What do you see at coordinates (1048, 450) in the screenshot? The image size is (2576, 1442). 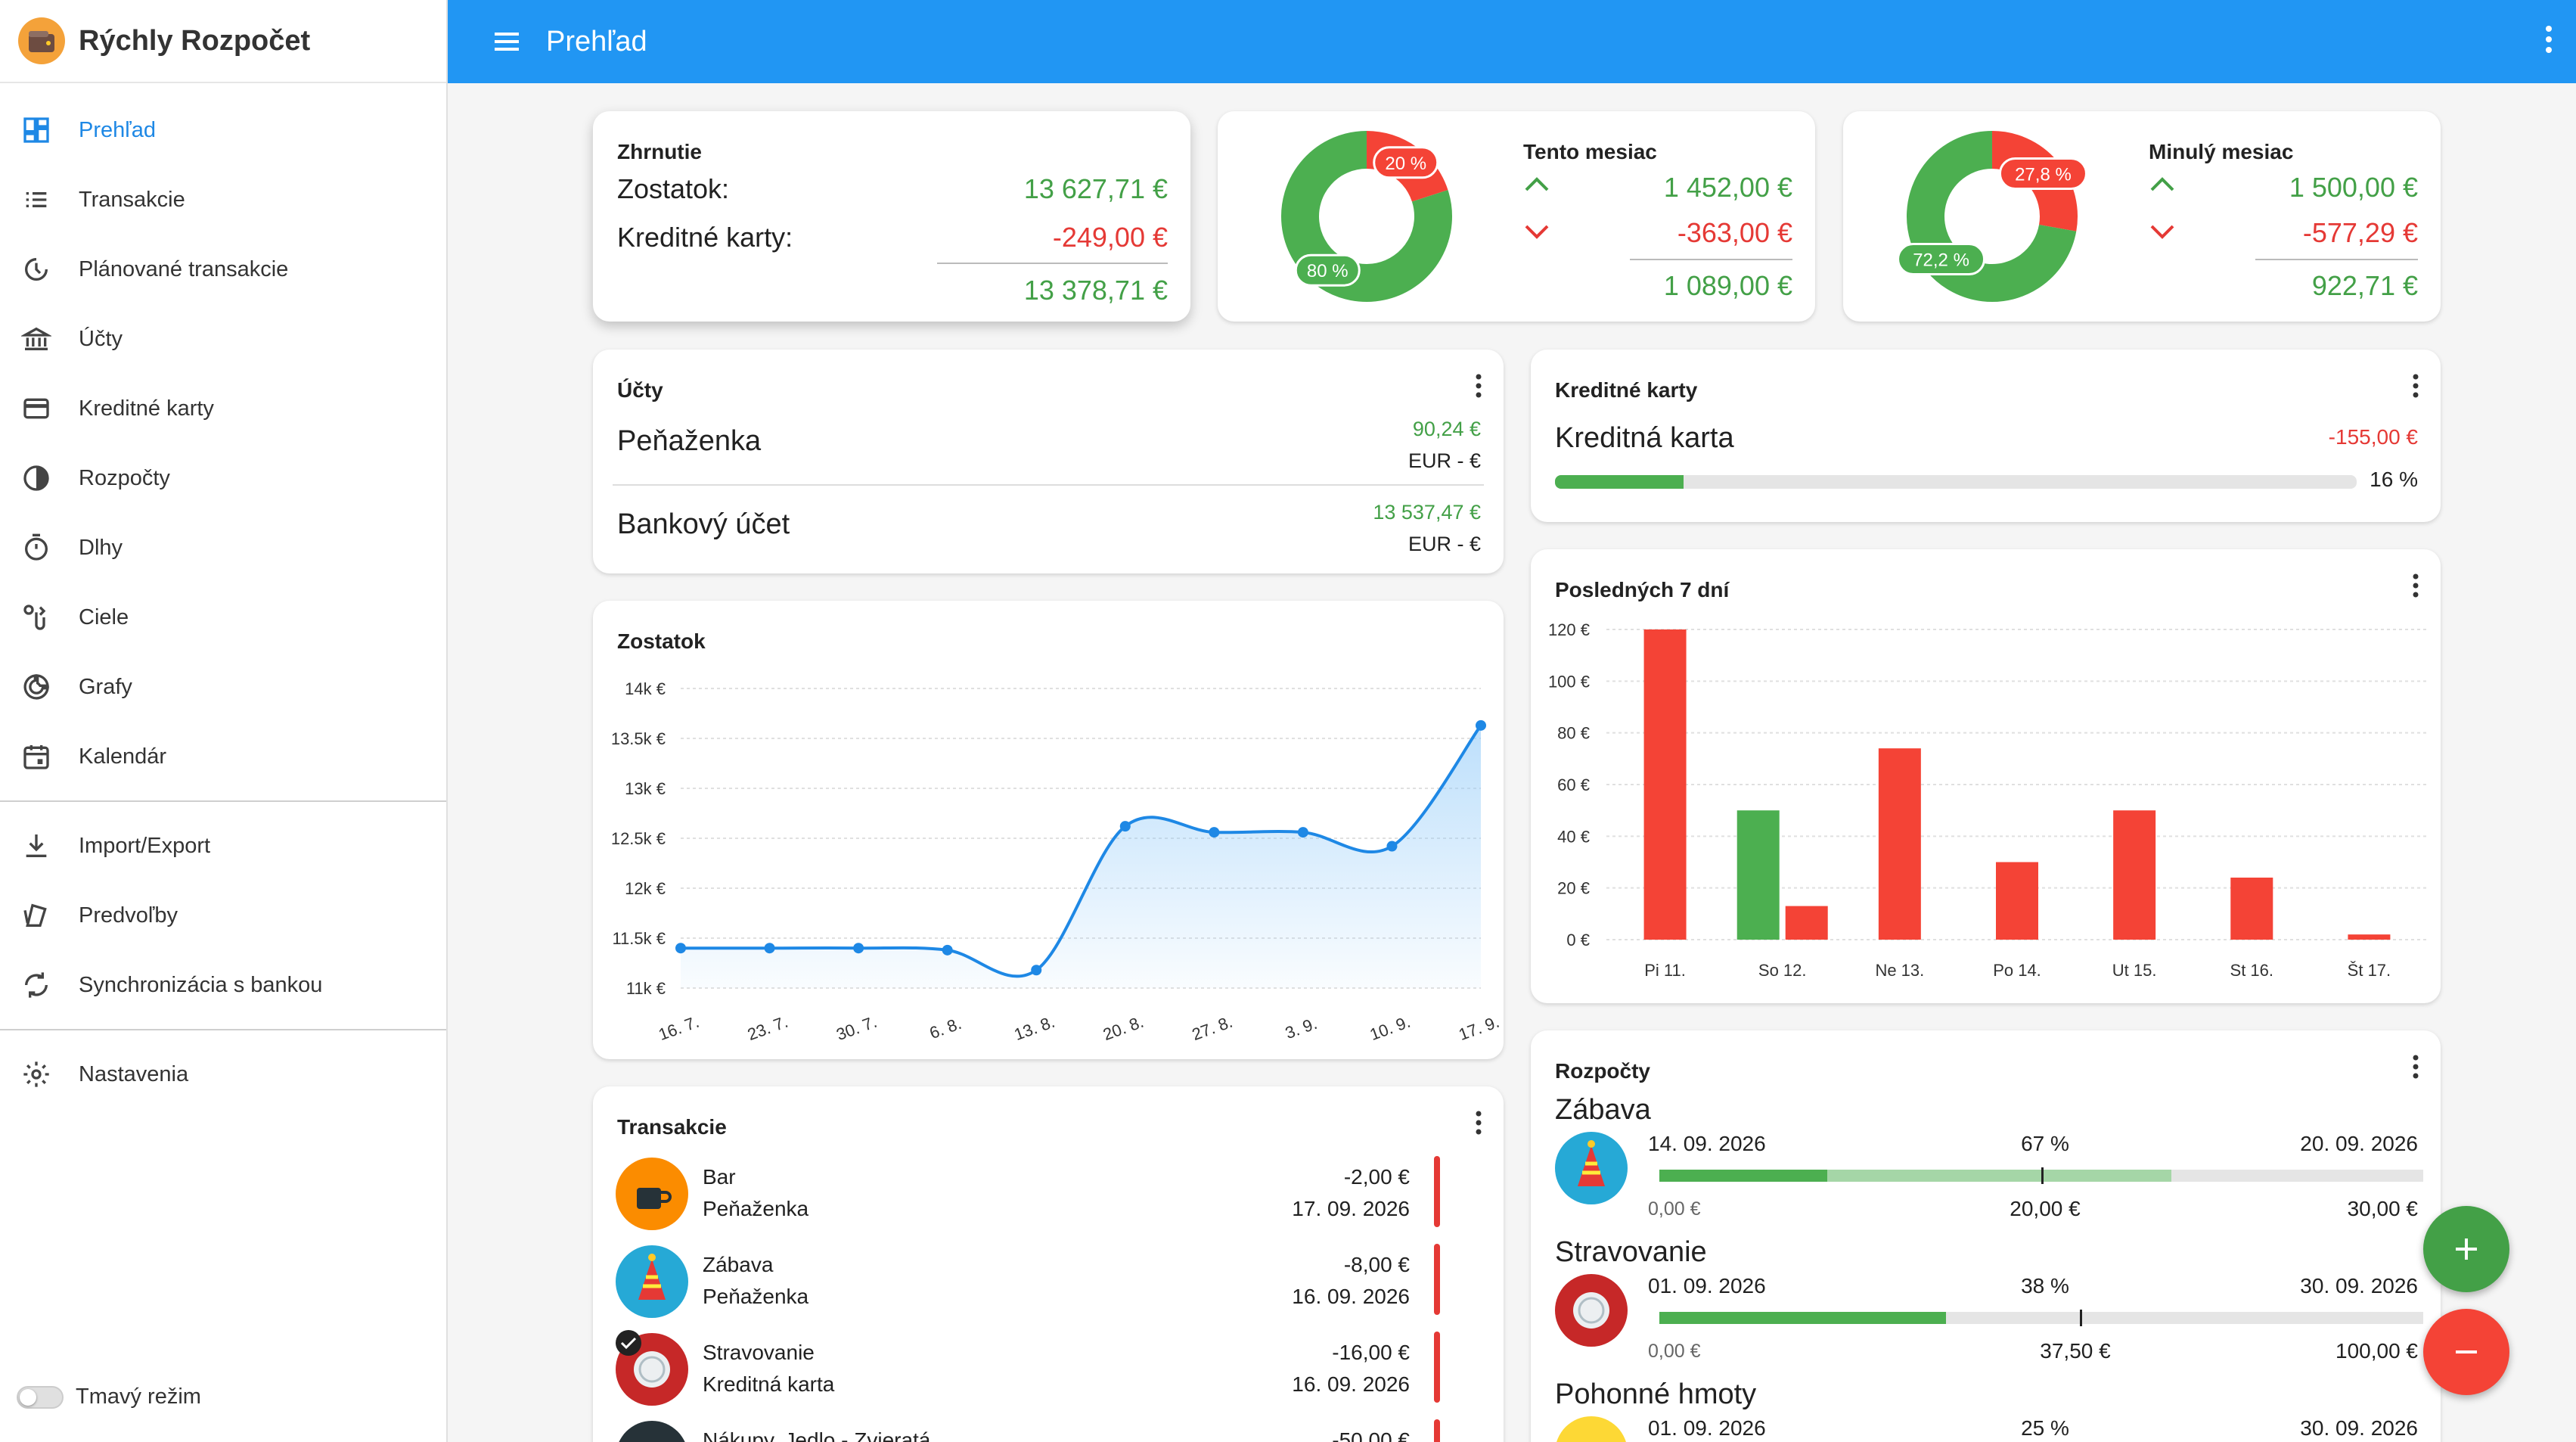 I see `account-row: Peňaženka 90,24 € EUR - €` at bounding box center [1048, 450].